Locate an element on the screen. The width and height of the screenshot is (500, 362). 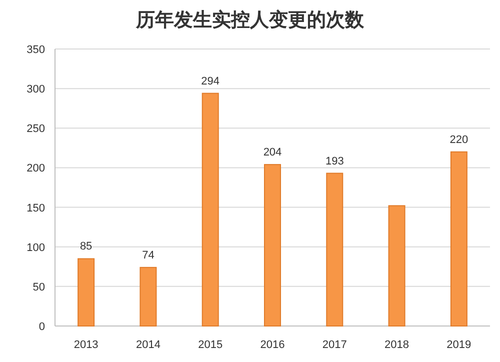
x-tick-label: 2016 is located at coordinates (272, 345).